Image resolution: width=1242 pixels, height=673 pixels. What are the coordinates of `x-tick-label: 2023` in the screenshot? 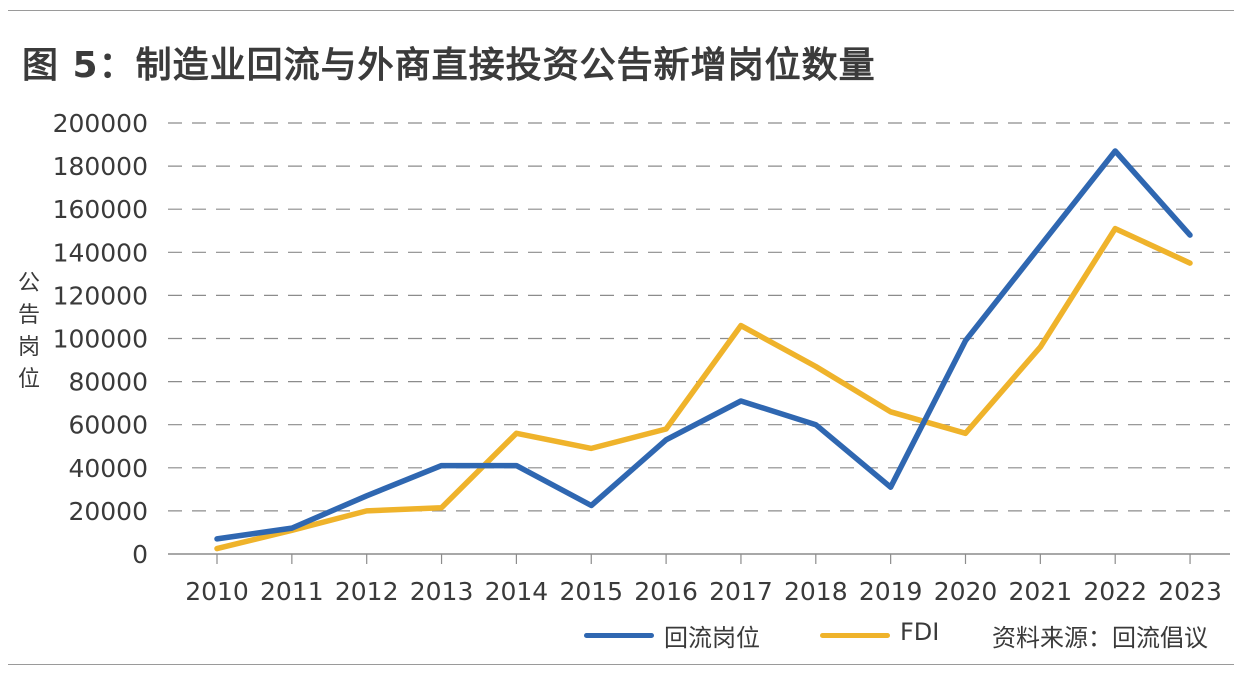 It's located at (1190, 591).